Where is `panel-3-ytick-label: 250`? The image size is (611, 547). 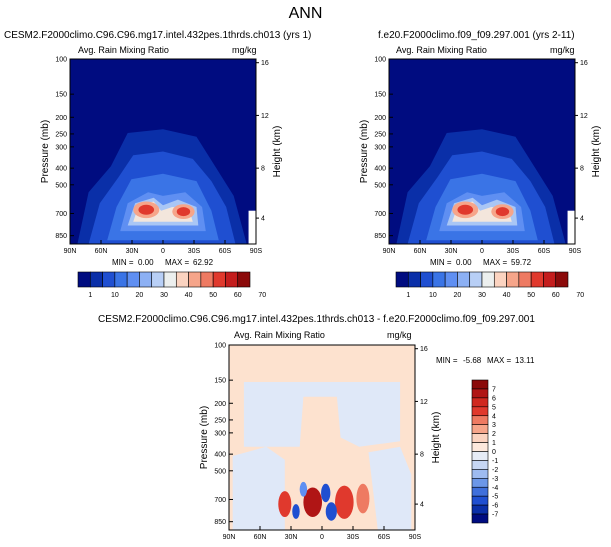 panel-3-ytick-label: 250 is located at coordinates (220, 420).